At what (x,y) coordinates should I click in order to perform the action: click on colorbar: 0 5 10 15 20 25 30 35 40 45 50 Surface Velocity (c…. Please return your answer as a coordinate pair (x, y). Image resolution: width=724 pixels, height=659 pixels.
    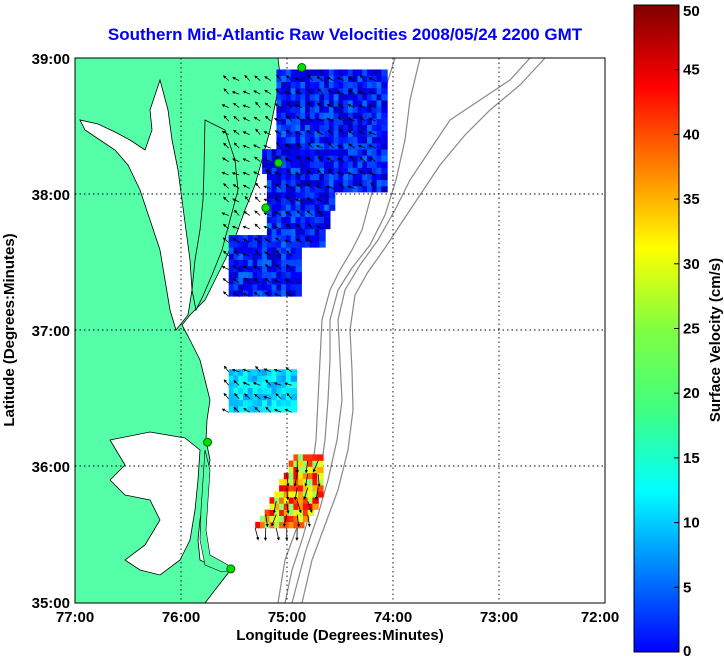
    Looking at the image, I should click on (678, 331).